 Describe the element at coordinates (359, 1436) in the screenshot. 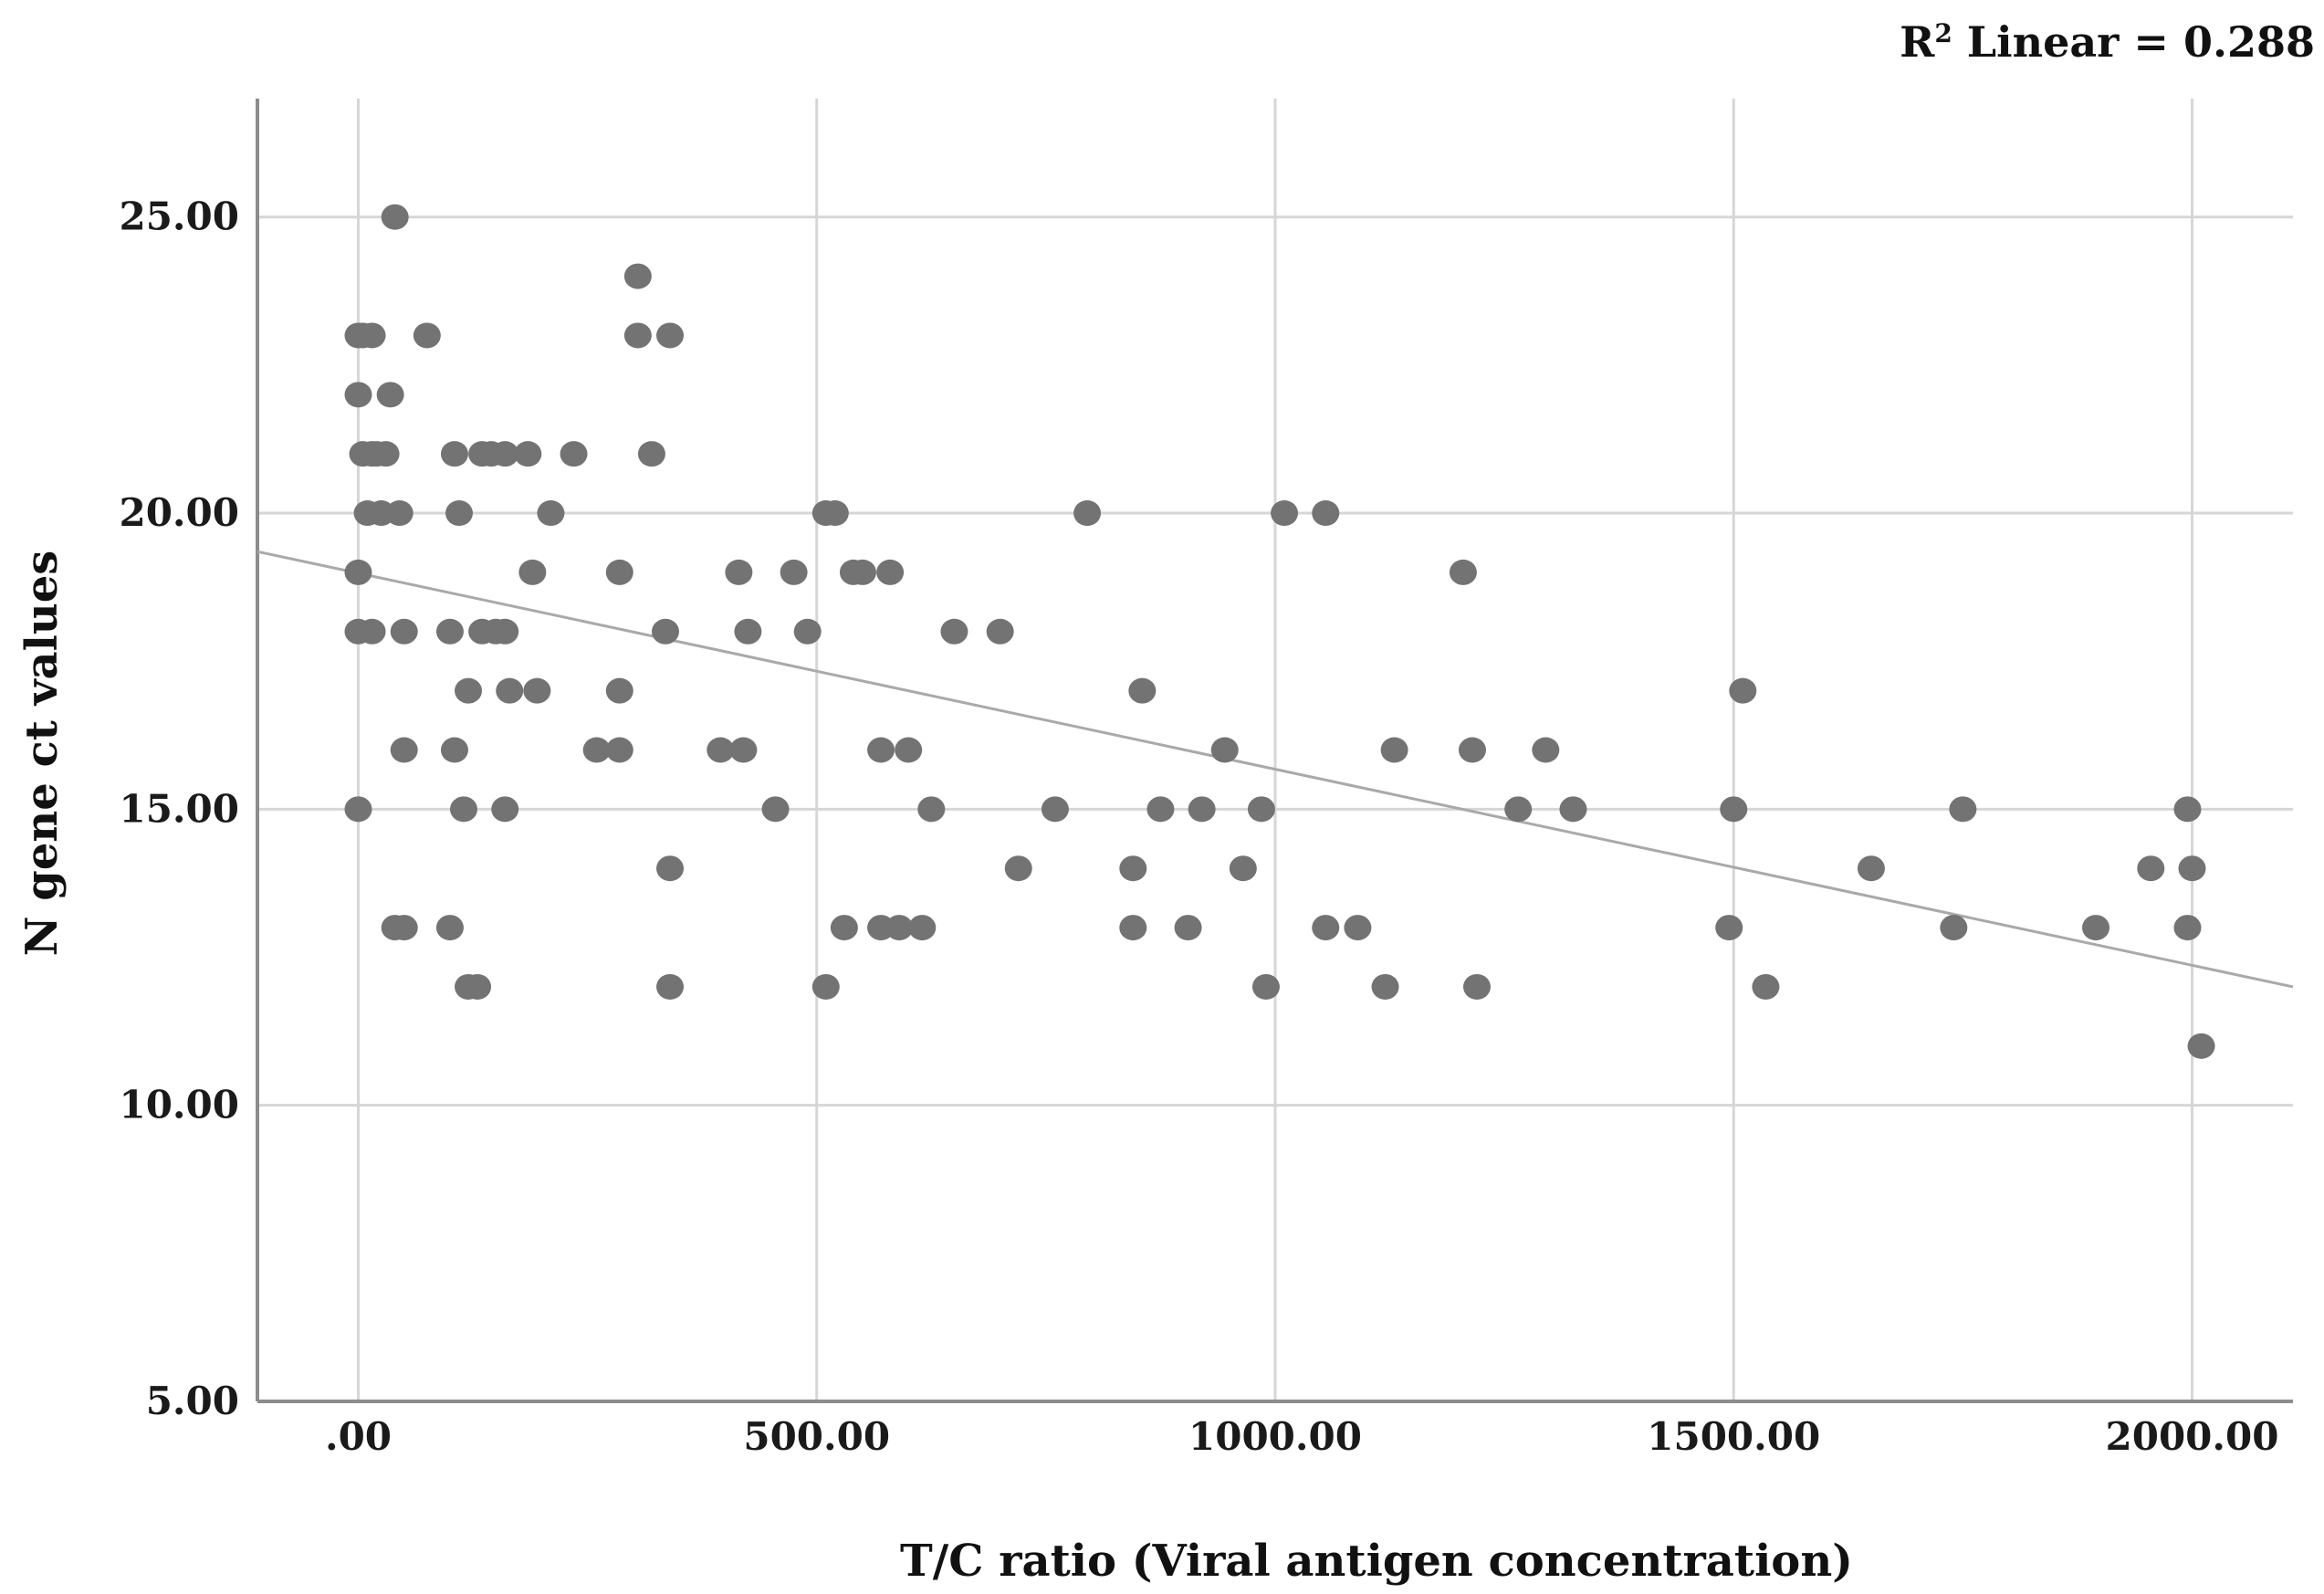

I see `x-tick-label: .00` at that location.